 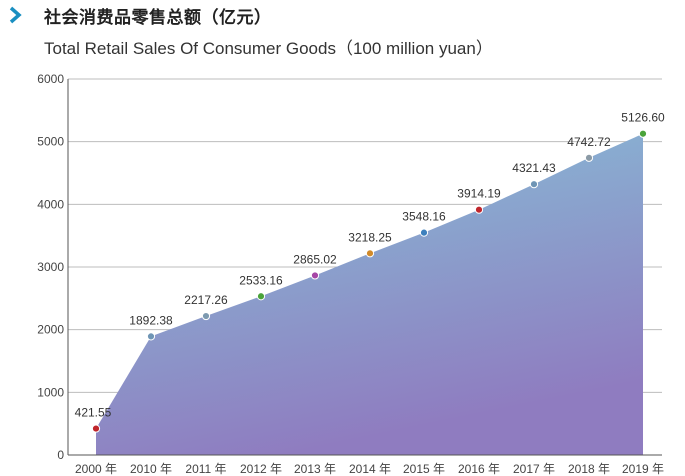 What do you see at coordinates (158, 18) in the screenshot?
I see `chart-title: 社会消费品零售总额（亿元）` at bounding box center [158, 18].